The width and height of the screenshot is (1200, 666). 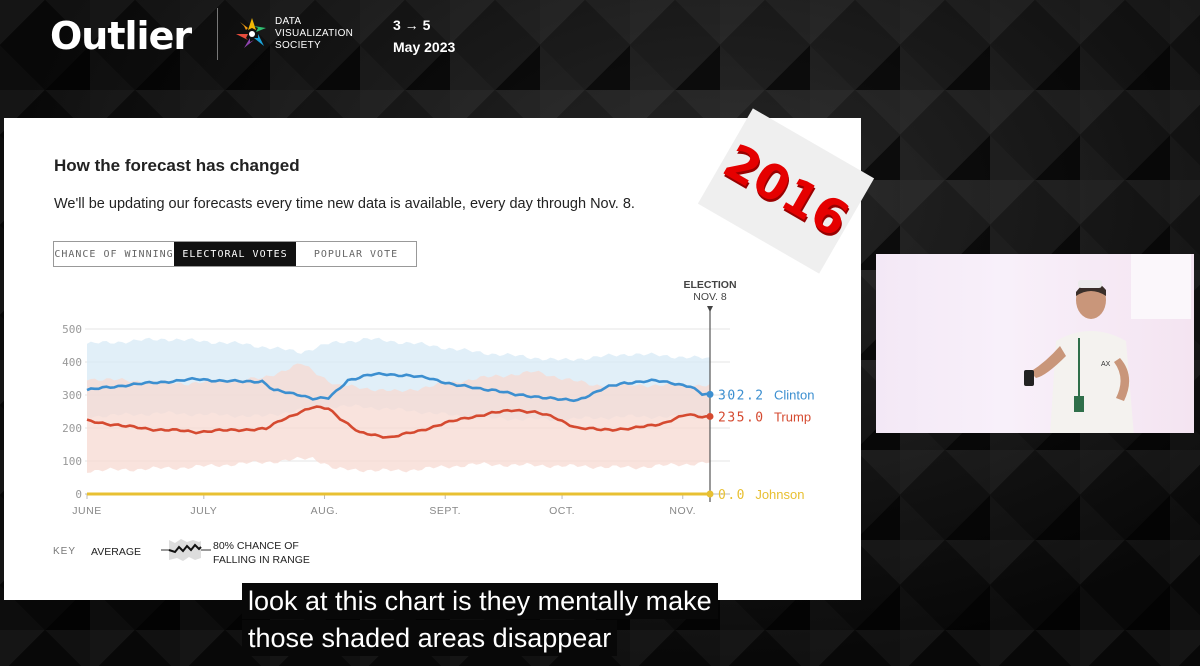 What do you see at coordinates (710, 416) in the screenshot?
I see `trump-end-point` at bounding box center [710, 416].